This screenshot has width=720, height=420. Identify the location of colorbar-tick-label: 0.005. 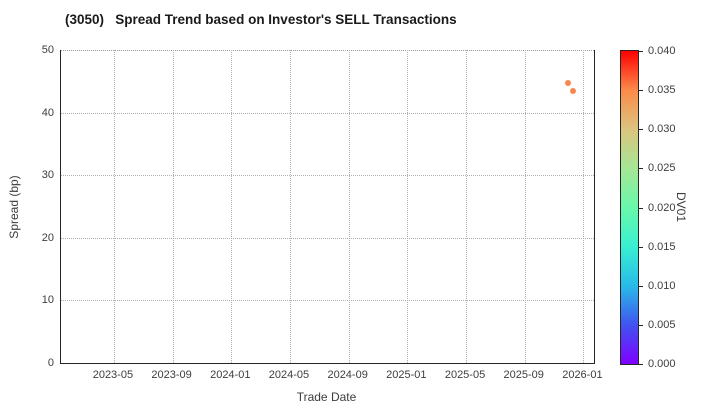
(662, 324).